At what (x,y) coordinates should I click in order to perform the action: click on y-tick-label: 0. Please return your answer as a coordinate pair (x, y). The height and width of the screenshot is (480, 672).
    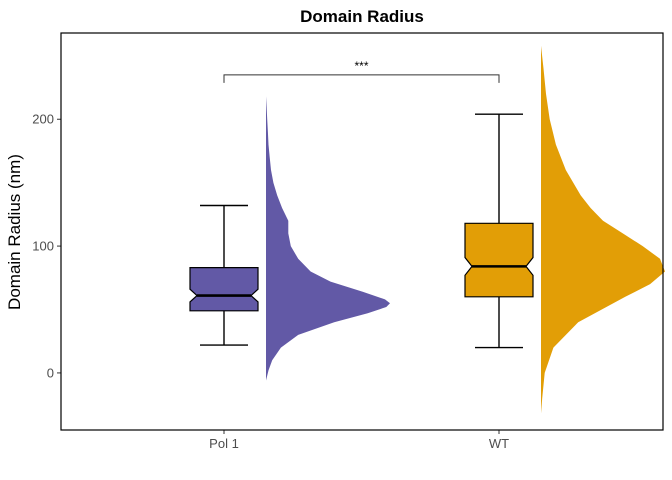
    Looking at the image, I should click on (50, 372).